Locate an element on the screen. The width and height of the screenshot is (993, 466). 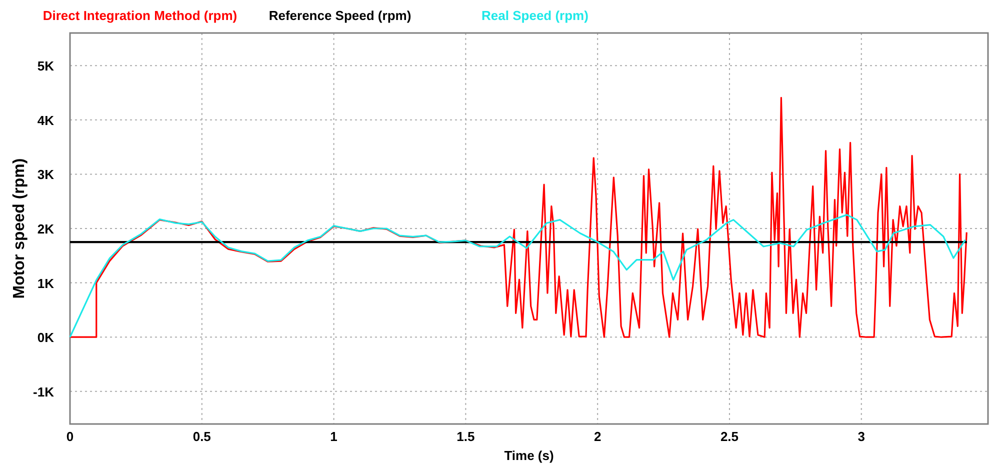
y-axis-title: Motor speed (rpm) is located at coordinates (19, 228).